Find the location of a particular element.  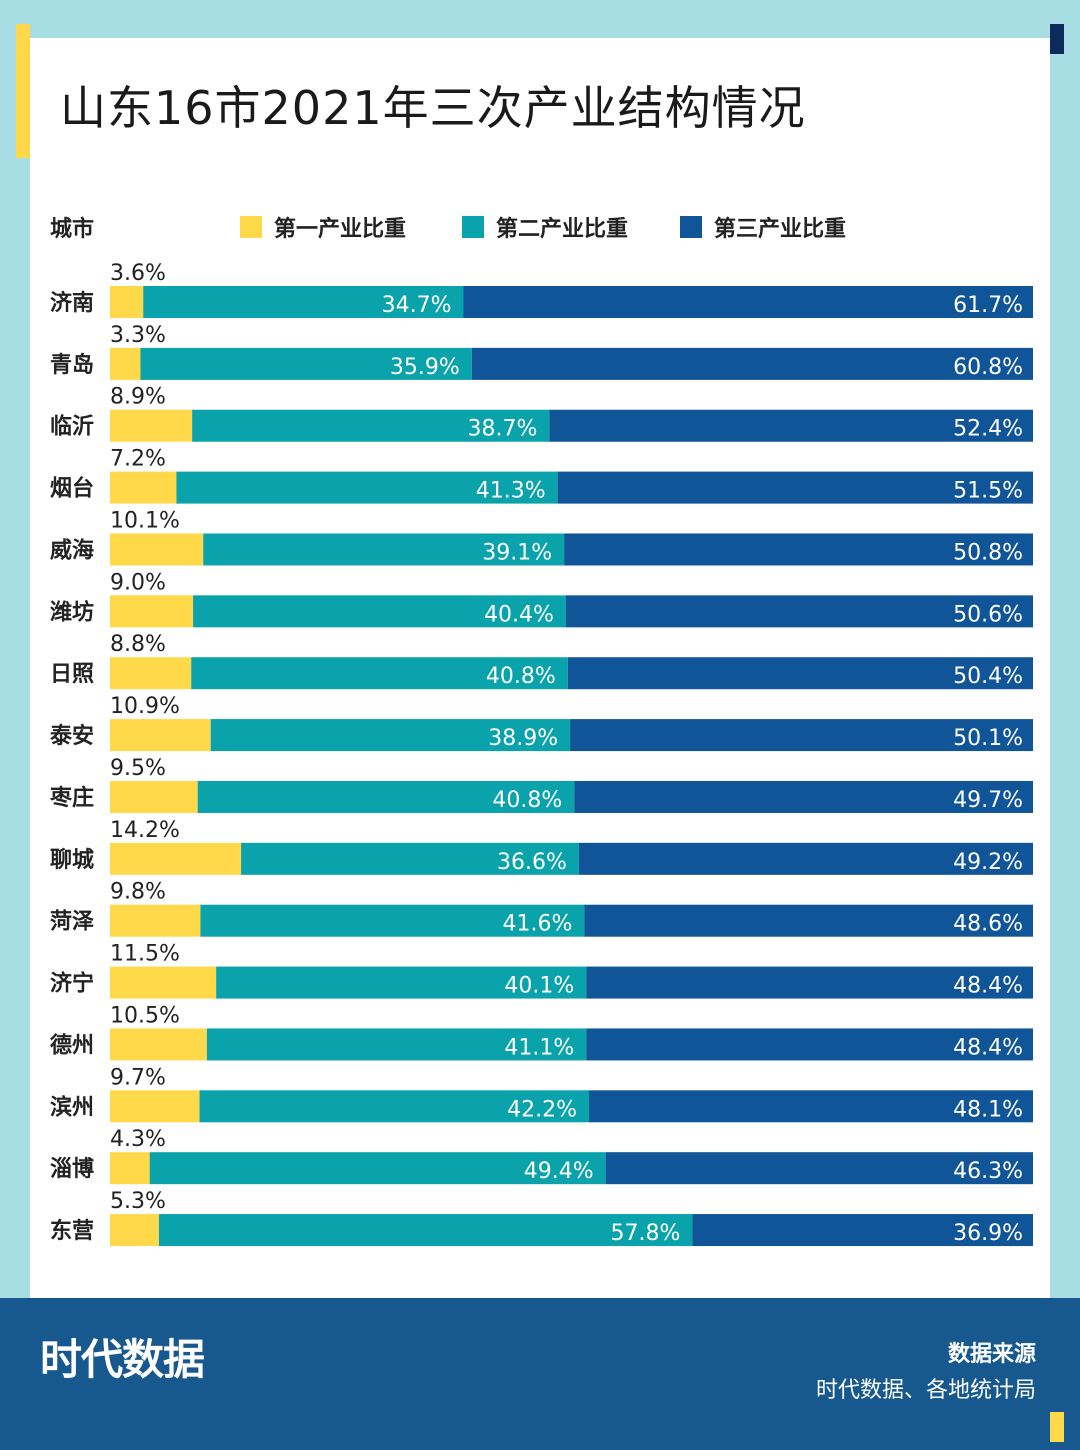

data-label-secondary: 36.6% is located at coordinates (532, 862).